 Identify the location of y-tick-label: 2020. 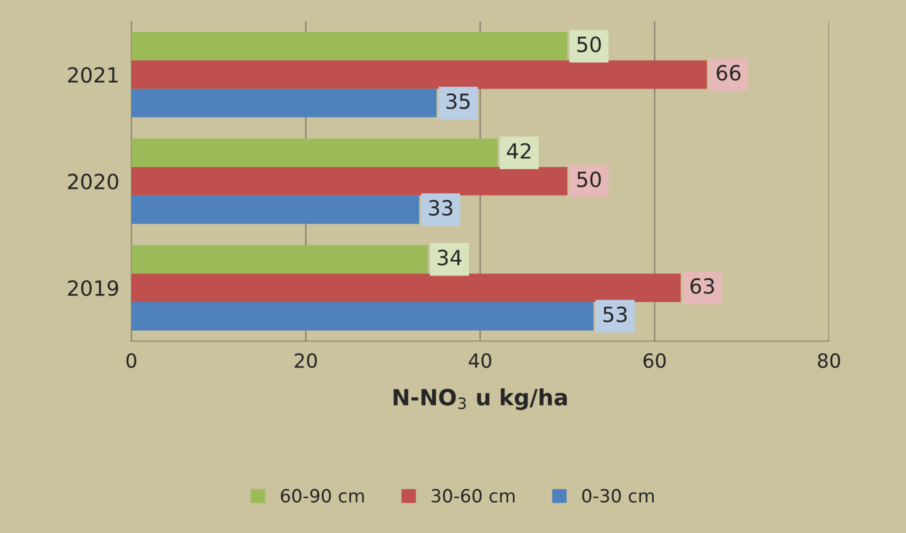
(93, 182).